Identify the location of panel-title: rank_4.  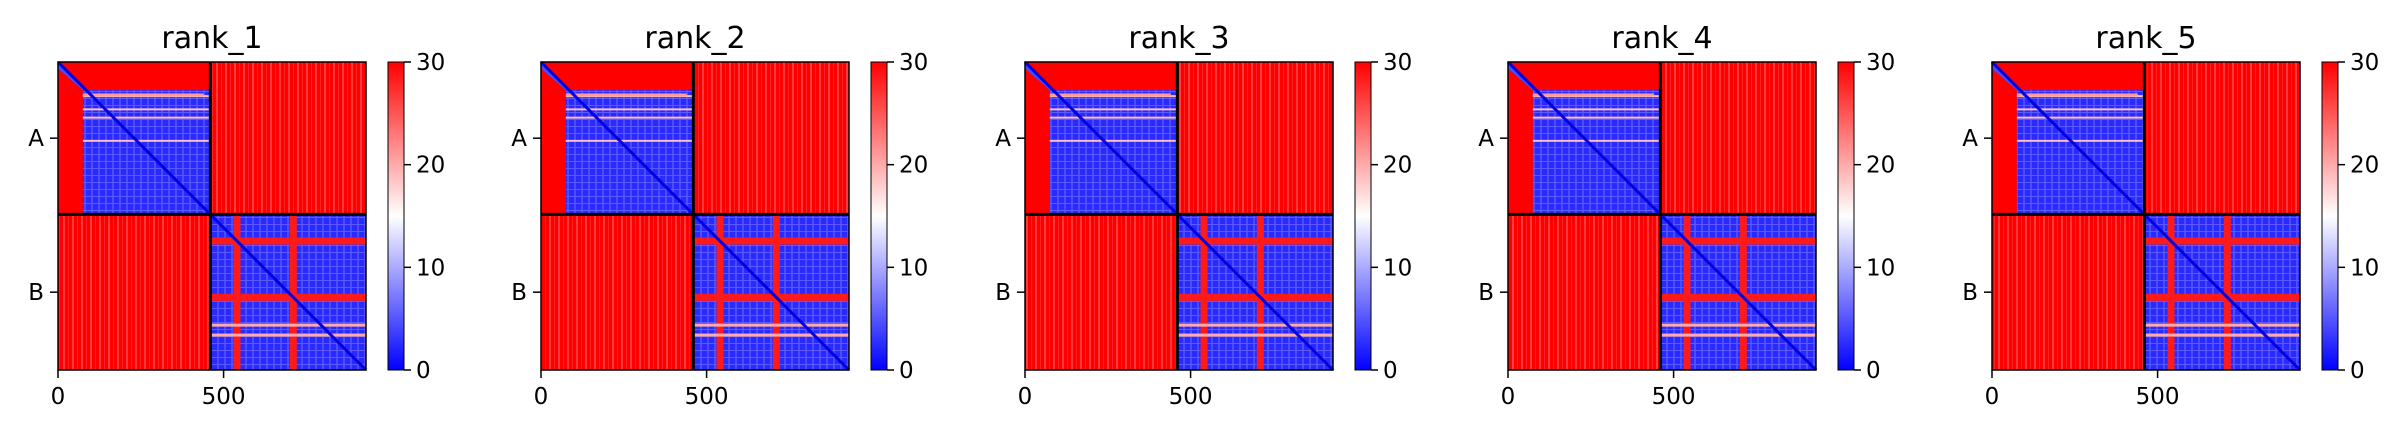
(1661, 38).